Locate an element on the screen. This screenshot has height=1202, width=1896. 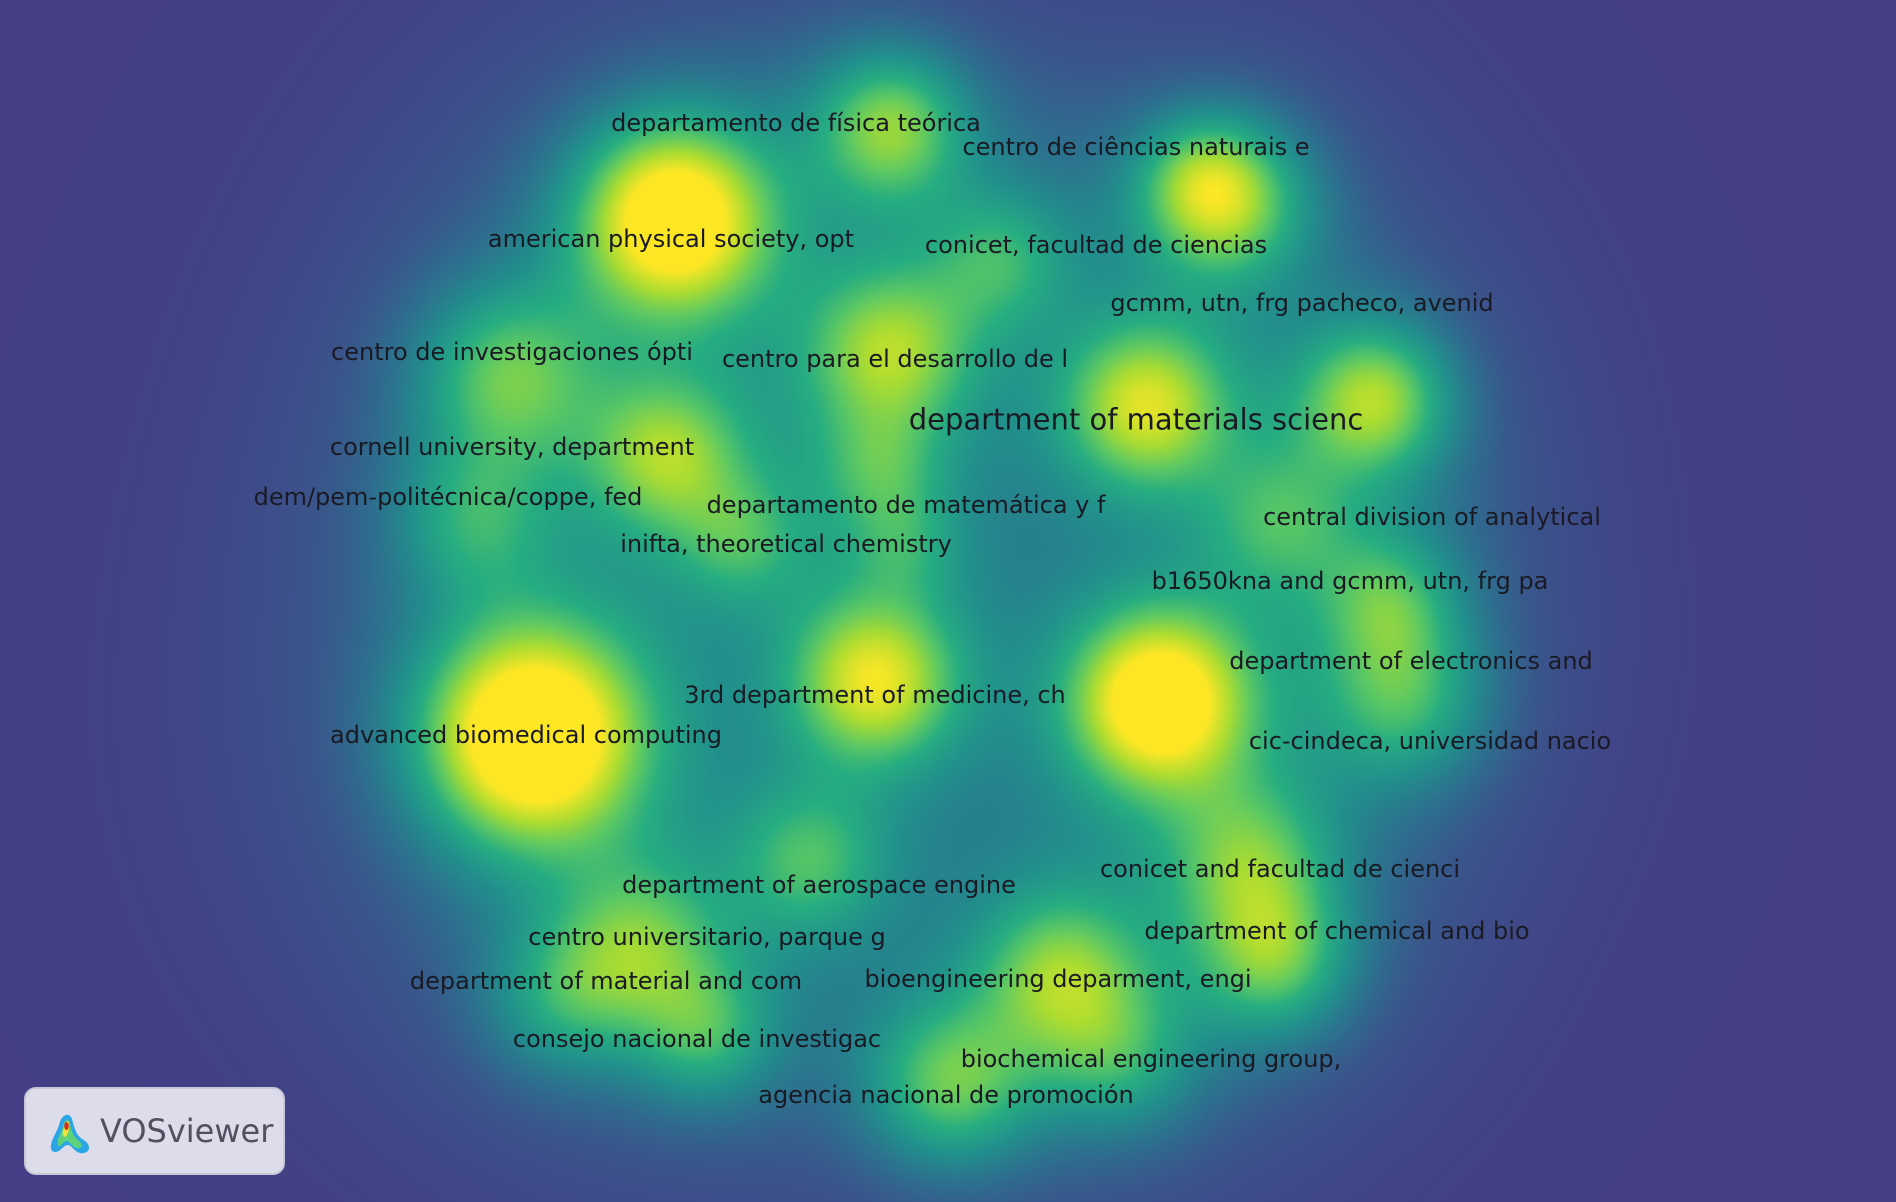
label-inifta-theoretical-chemistry: inifta, theoretical chemistry is located at coordinates (786, 544).